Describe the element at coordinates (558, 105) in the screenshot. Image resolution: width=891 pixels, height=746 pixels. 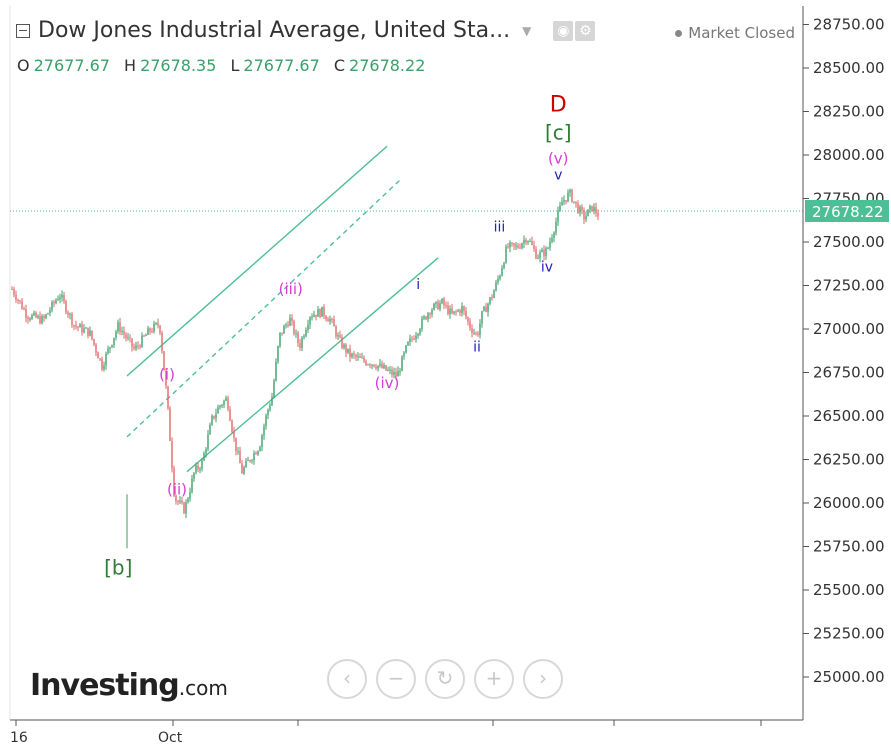
I see `wave-label: D` at that location.